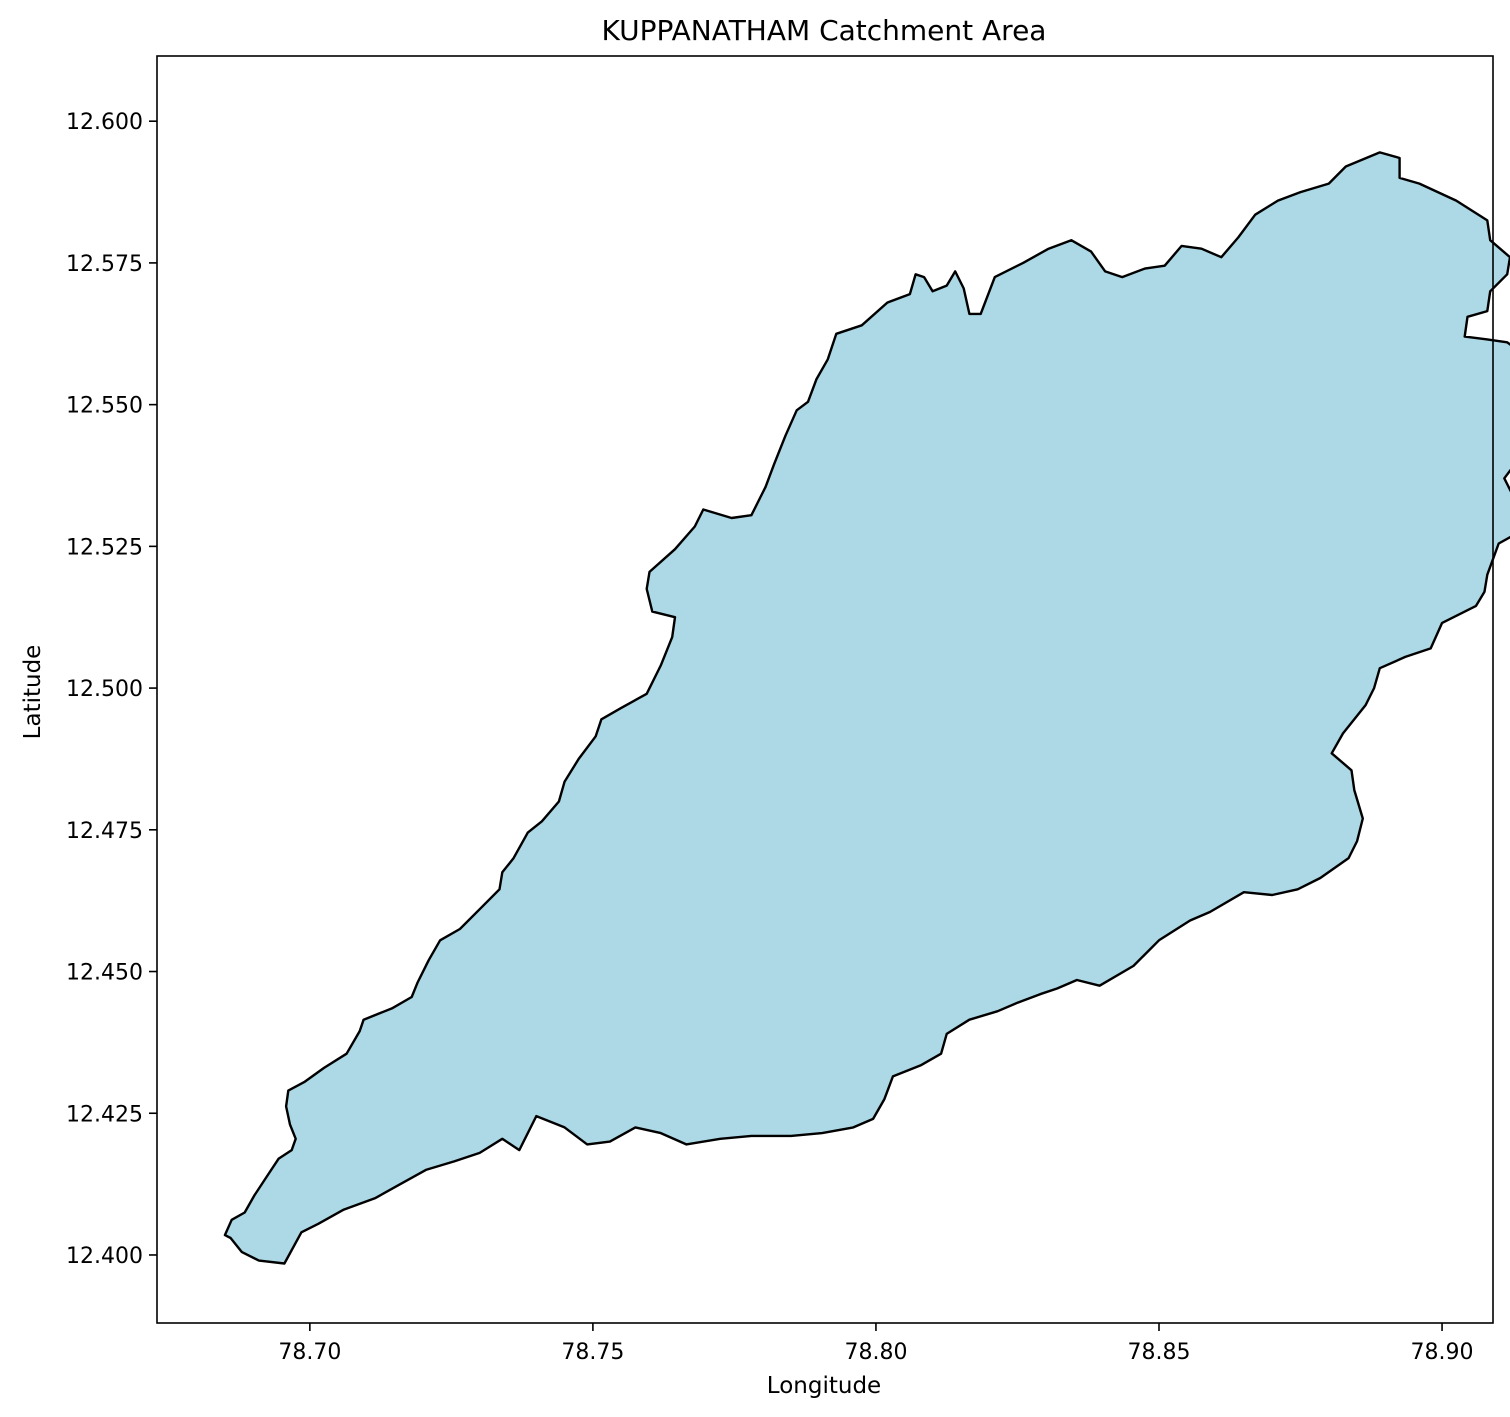 This screenshot has height=1417, width=1510. I want to click on x-tick-label: 78.75, so click(592, 1352).